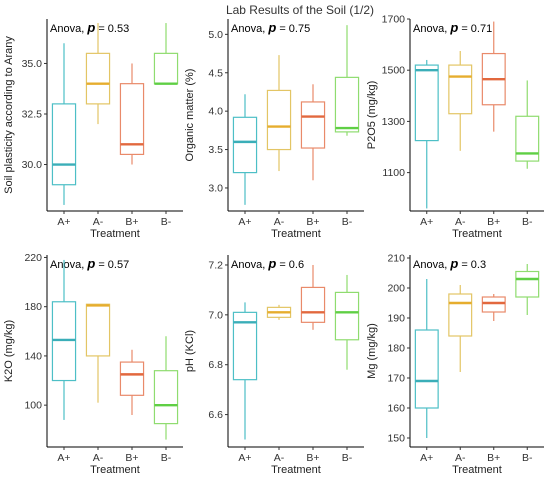 The image size is (550, 481). Describe the element at coordinates (9, 351) in the screenshot. I see `y-axis-label: K2O (mg/kg)` at that location.